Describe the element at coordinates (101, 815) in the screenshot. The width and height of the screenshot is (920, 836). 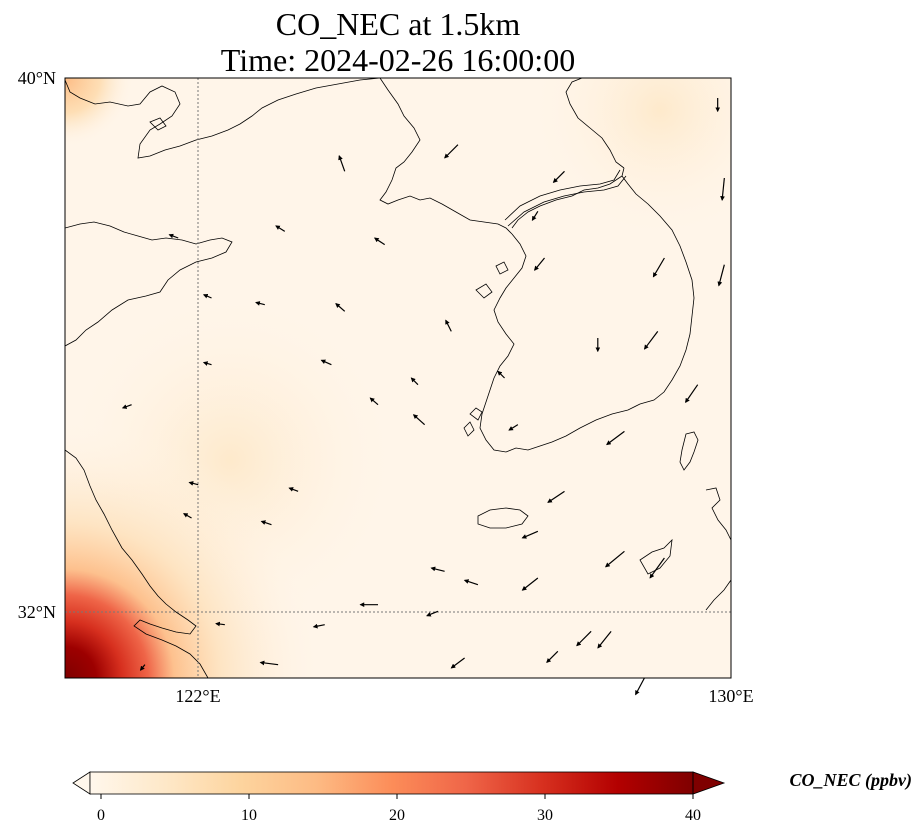
I see `colorbar-tick-0: 0` at that location.